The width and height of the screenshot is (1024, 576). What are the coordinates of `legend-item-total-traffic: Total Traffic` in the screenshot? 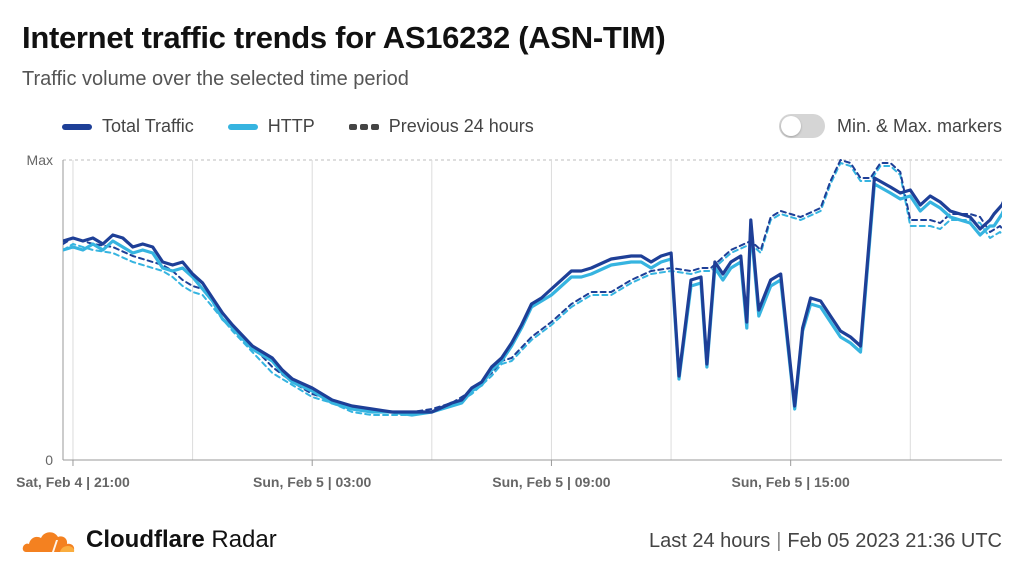 It's located at (128, 126).